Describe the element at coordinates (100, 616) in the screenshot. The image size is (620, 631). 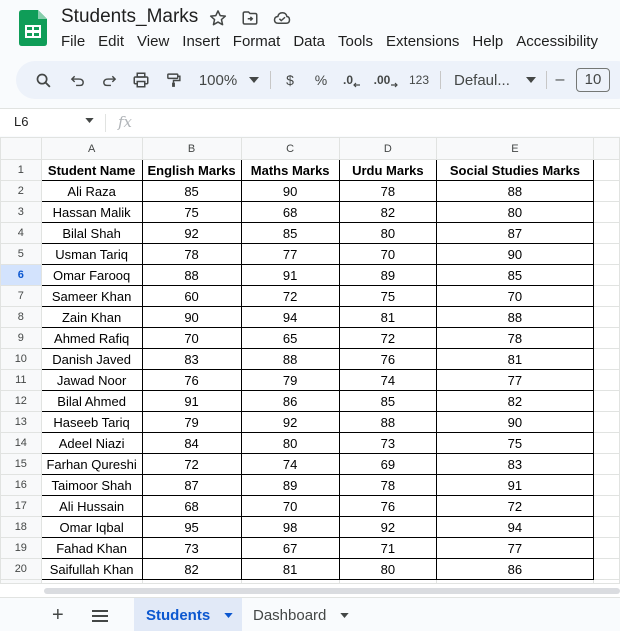
I see `all-sheets-menu-icon` at that location.